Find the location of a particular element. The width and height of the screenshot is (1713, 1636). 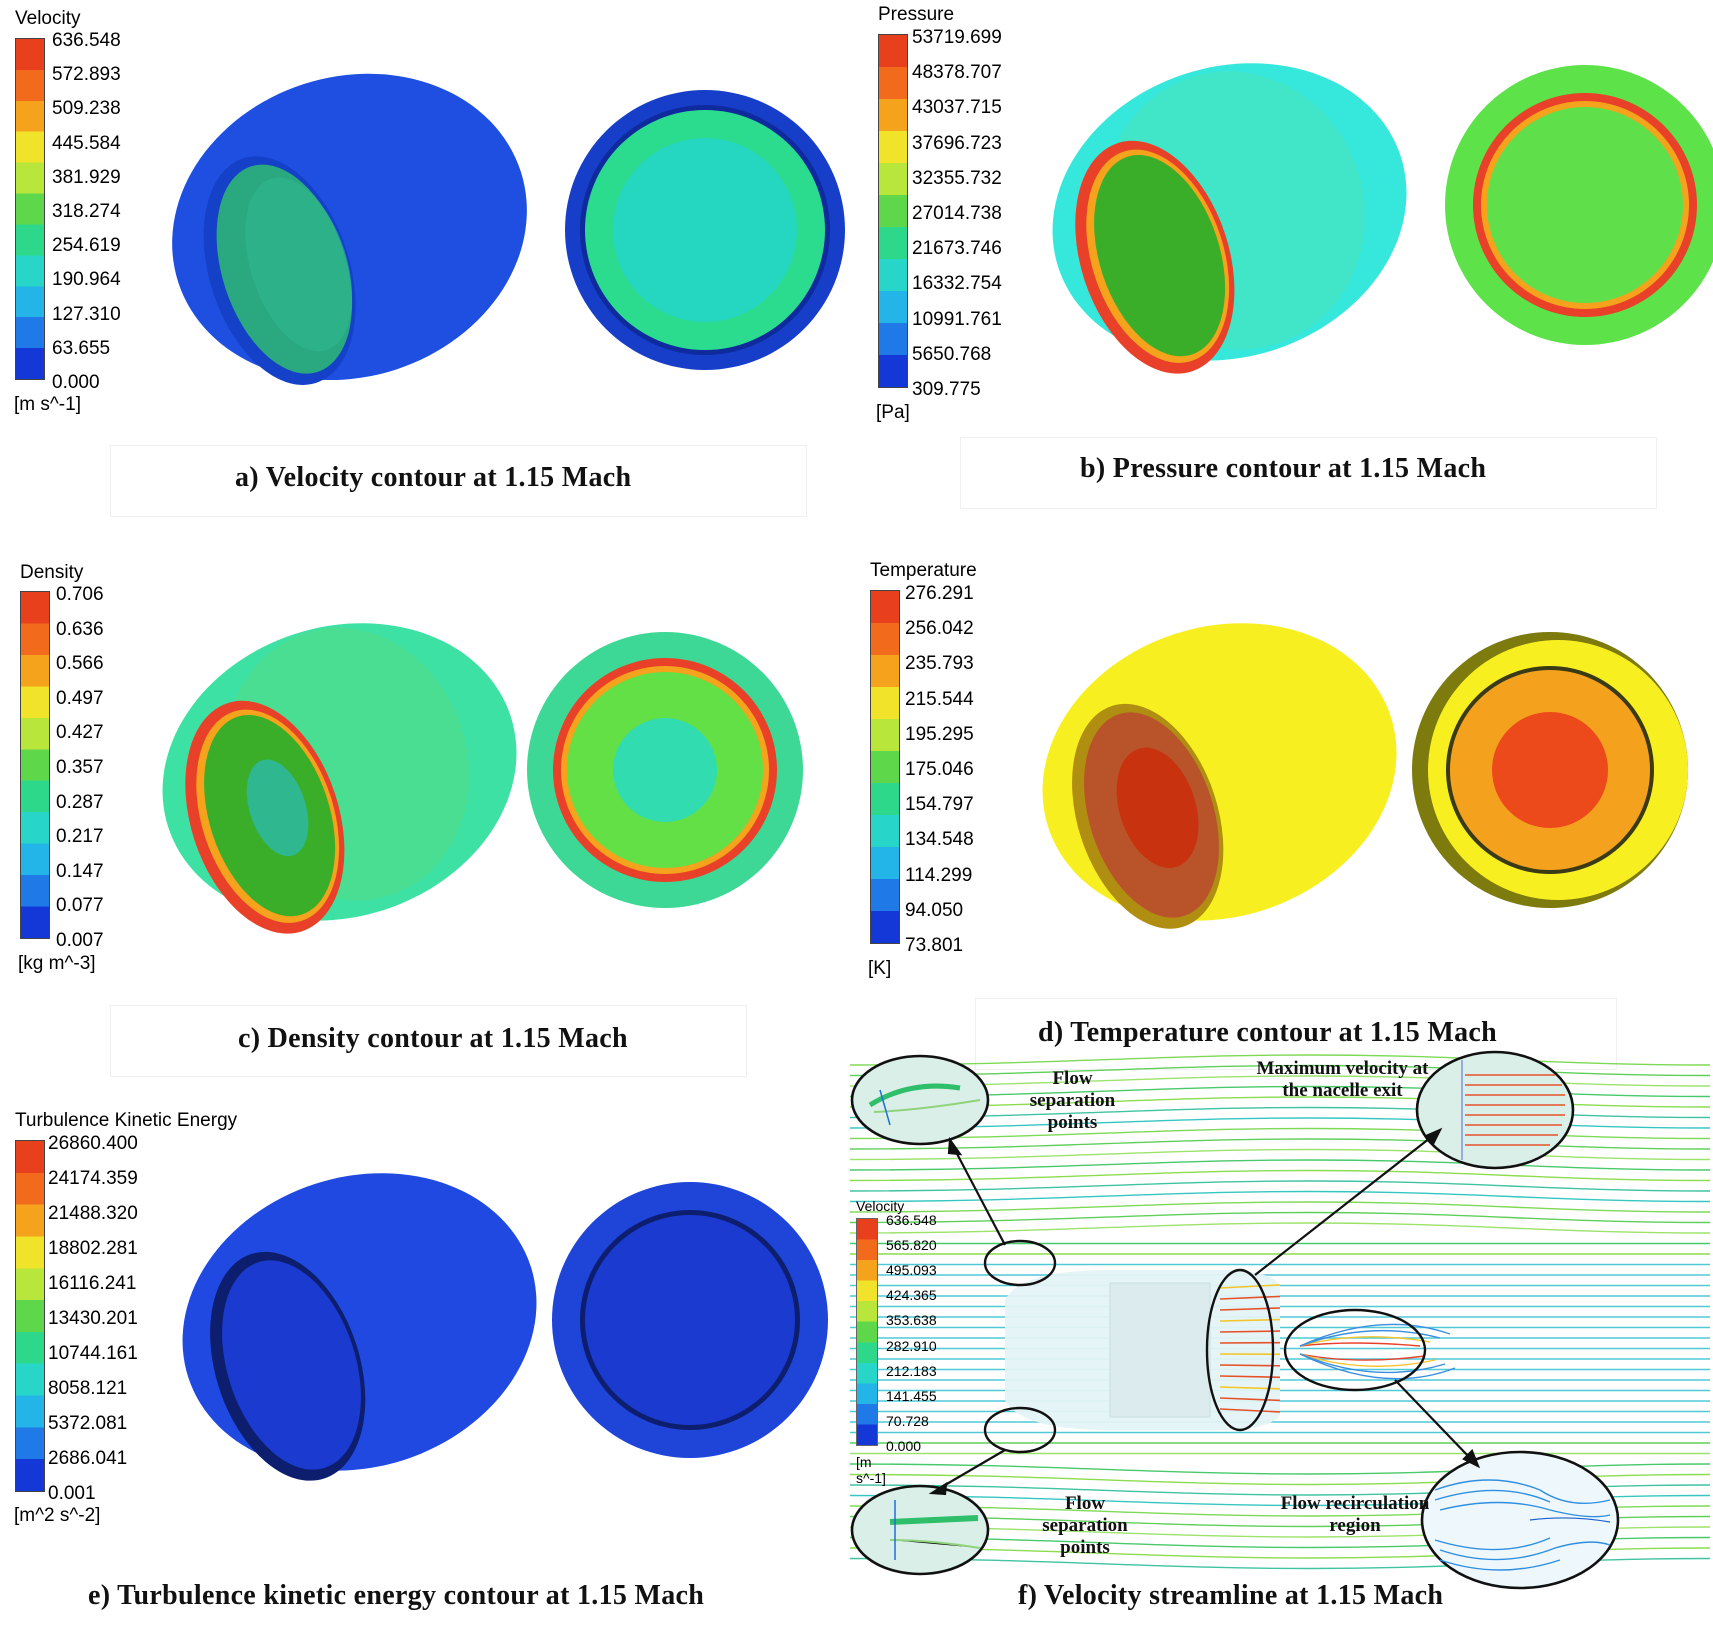

colorbar-tick-label: 309.775 is located at coordinates (946, 389).